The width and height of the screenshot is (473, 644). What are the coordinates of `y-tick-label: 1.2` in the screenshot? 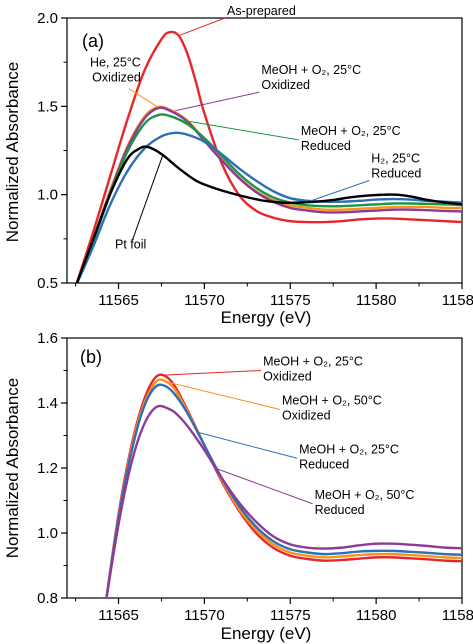 It's located at (47, 468).